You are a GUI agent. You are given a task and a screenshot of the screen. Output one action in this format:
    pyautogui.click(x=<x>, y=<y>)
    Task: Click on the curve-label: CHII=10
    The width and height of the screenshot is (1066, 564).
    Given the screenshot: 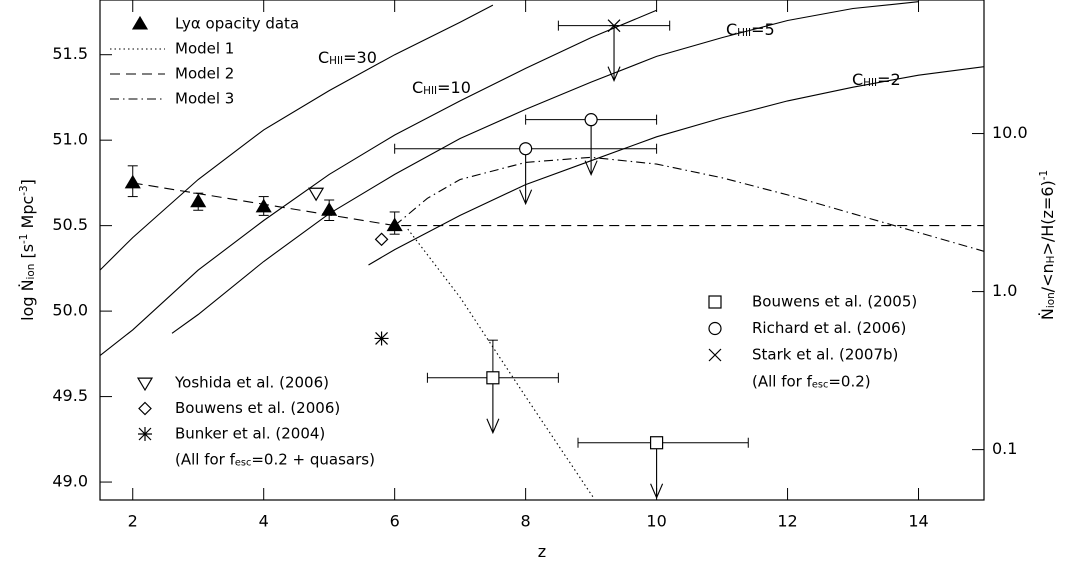 What is the action you would take?
    pyautogui.click(x=441, y=87)
    